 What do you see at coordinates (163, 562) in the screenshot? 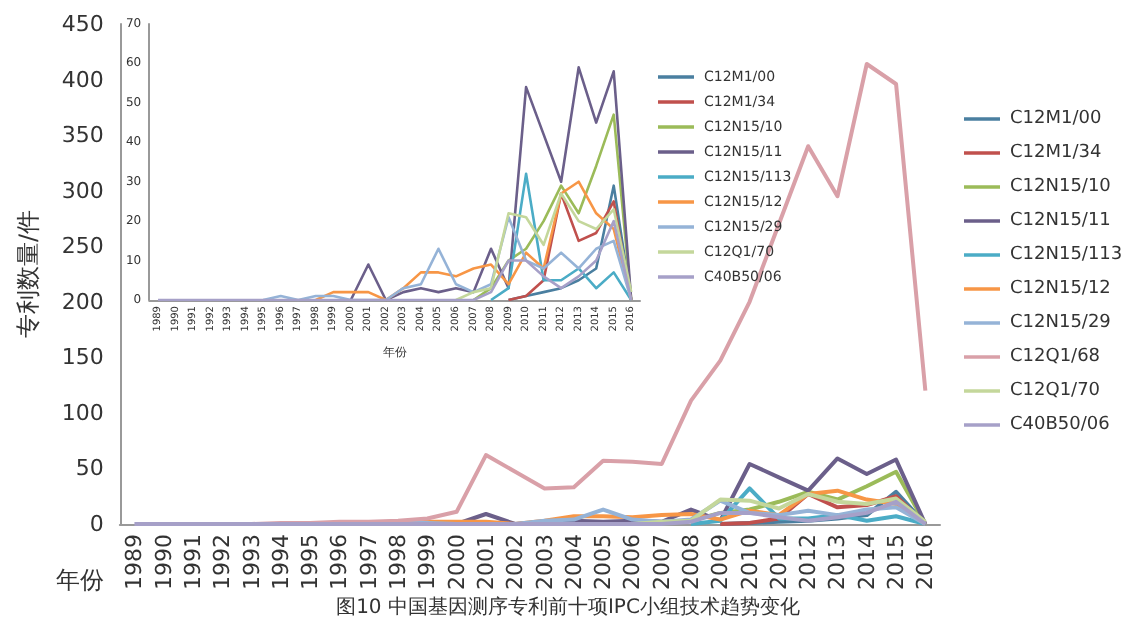
I see `x-tick-label: 1990` at bounding box center [163, 562].